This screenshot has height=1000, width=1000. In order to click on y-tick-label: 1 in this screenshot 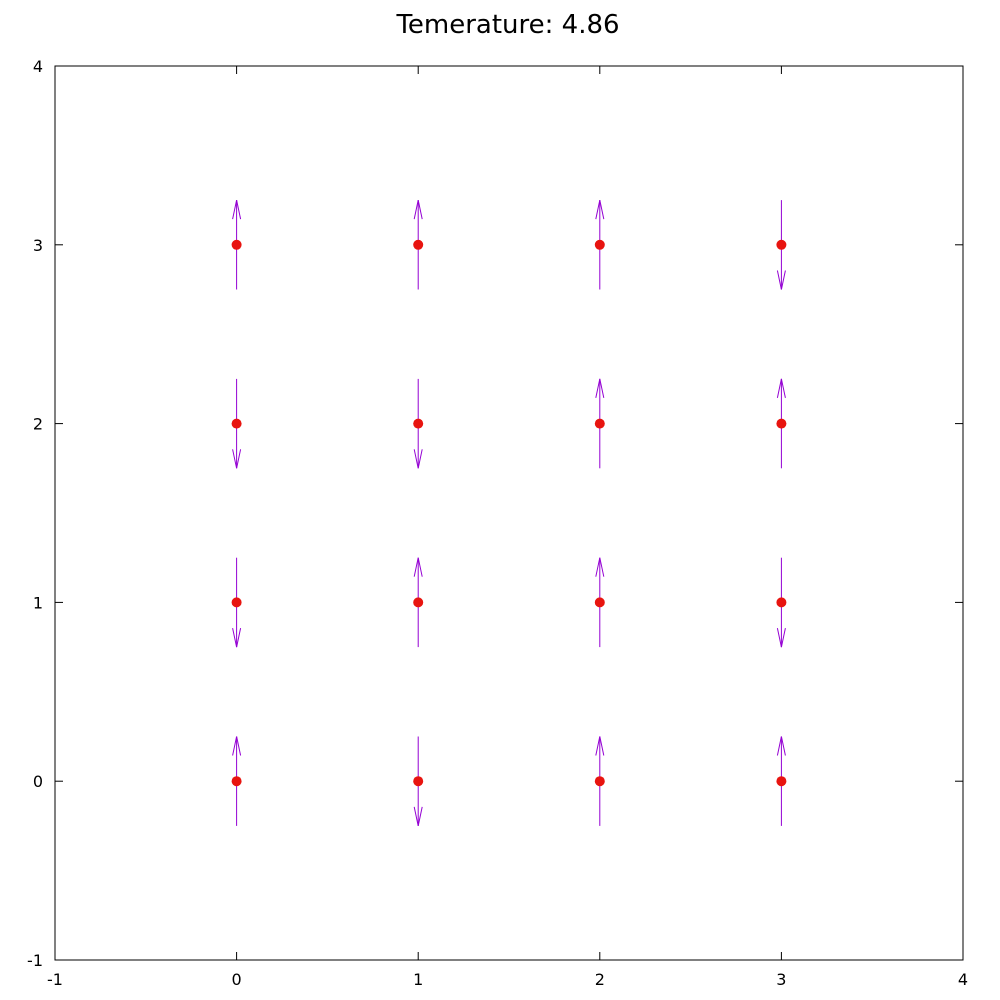, I will do `click(38, 602)`.